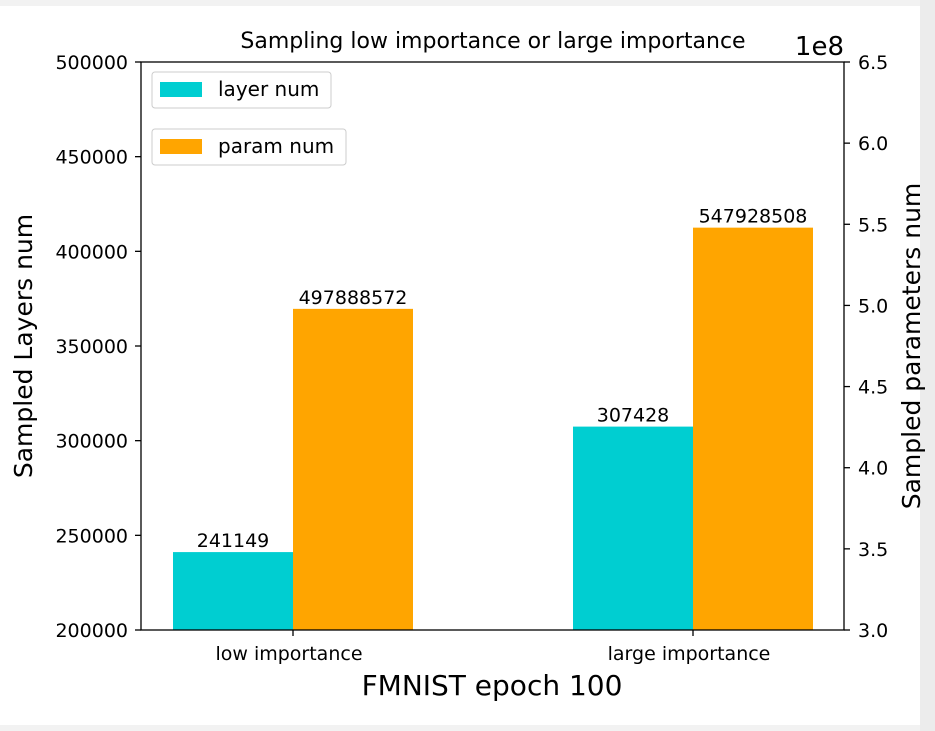 The width and height of the screenshot is (935, 731). What do you see at coordinates (233, 591) in the screenshot?
I see `bar-layer-num-low-importance` at bounding box center [233, 591].